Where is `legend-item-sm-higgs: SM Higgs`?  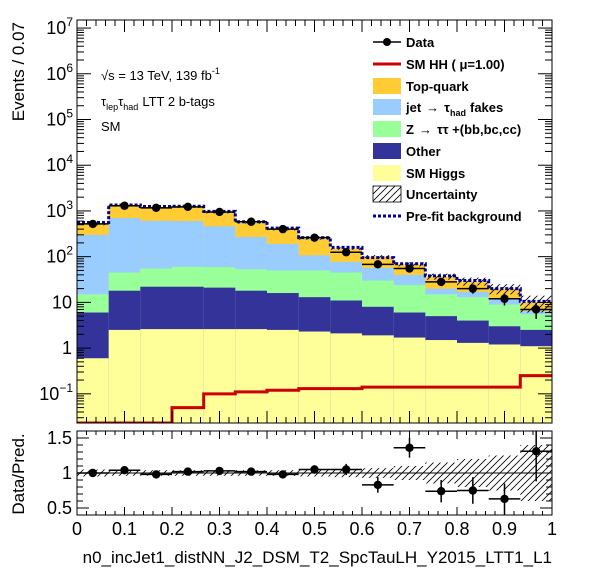
legend-item-sm-higgs: SM Higgs is located at coordinates (419, 173).